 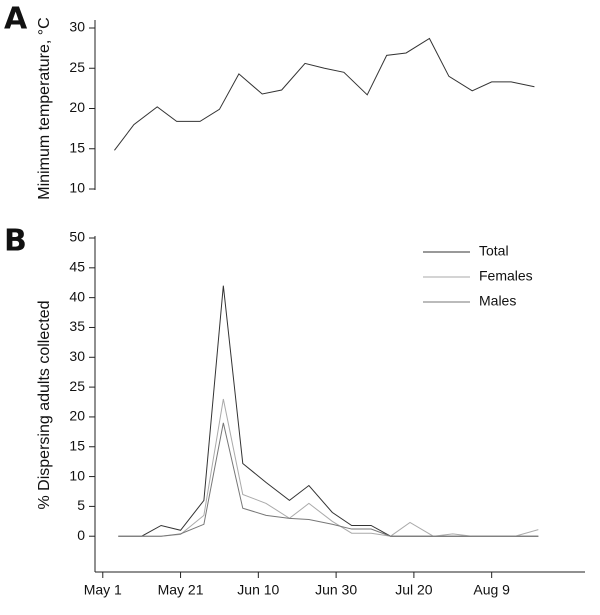 I want to click on x-tick-label: Aug 9, so click(x=491, y=590).